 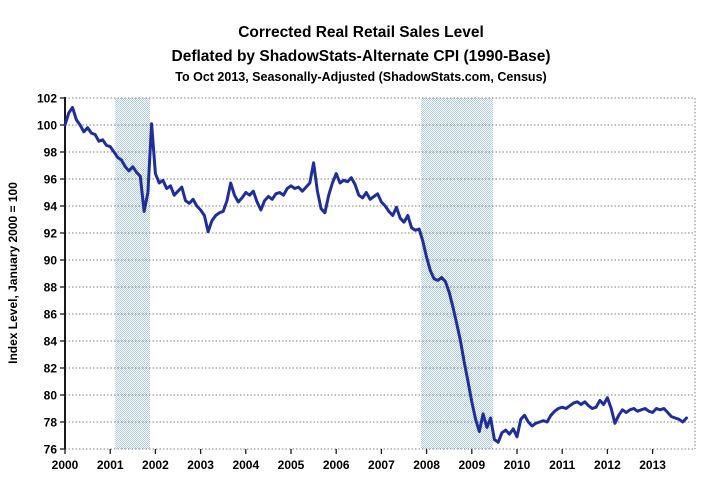 What do you see at coordinates (426, 465) in the screenshot?
I see `x-tick-label: 2008` at bounding box center [426, 465].